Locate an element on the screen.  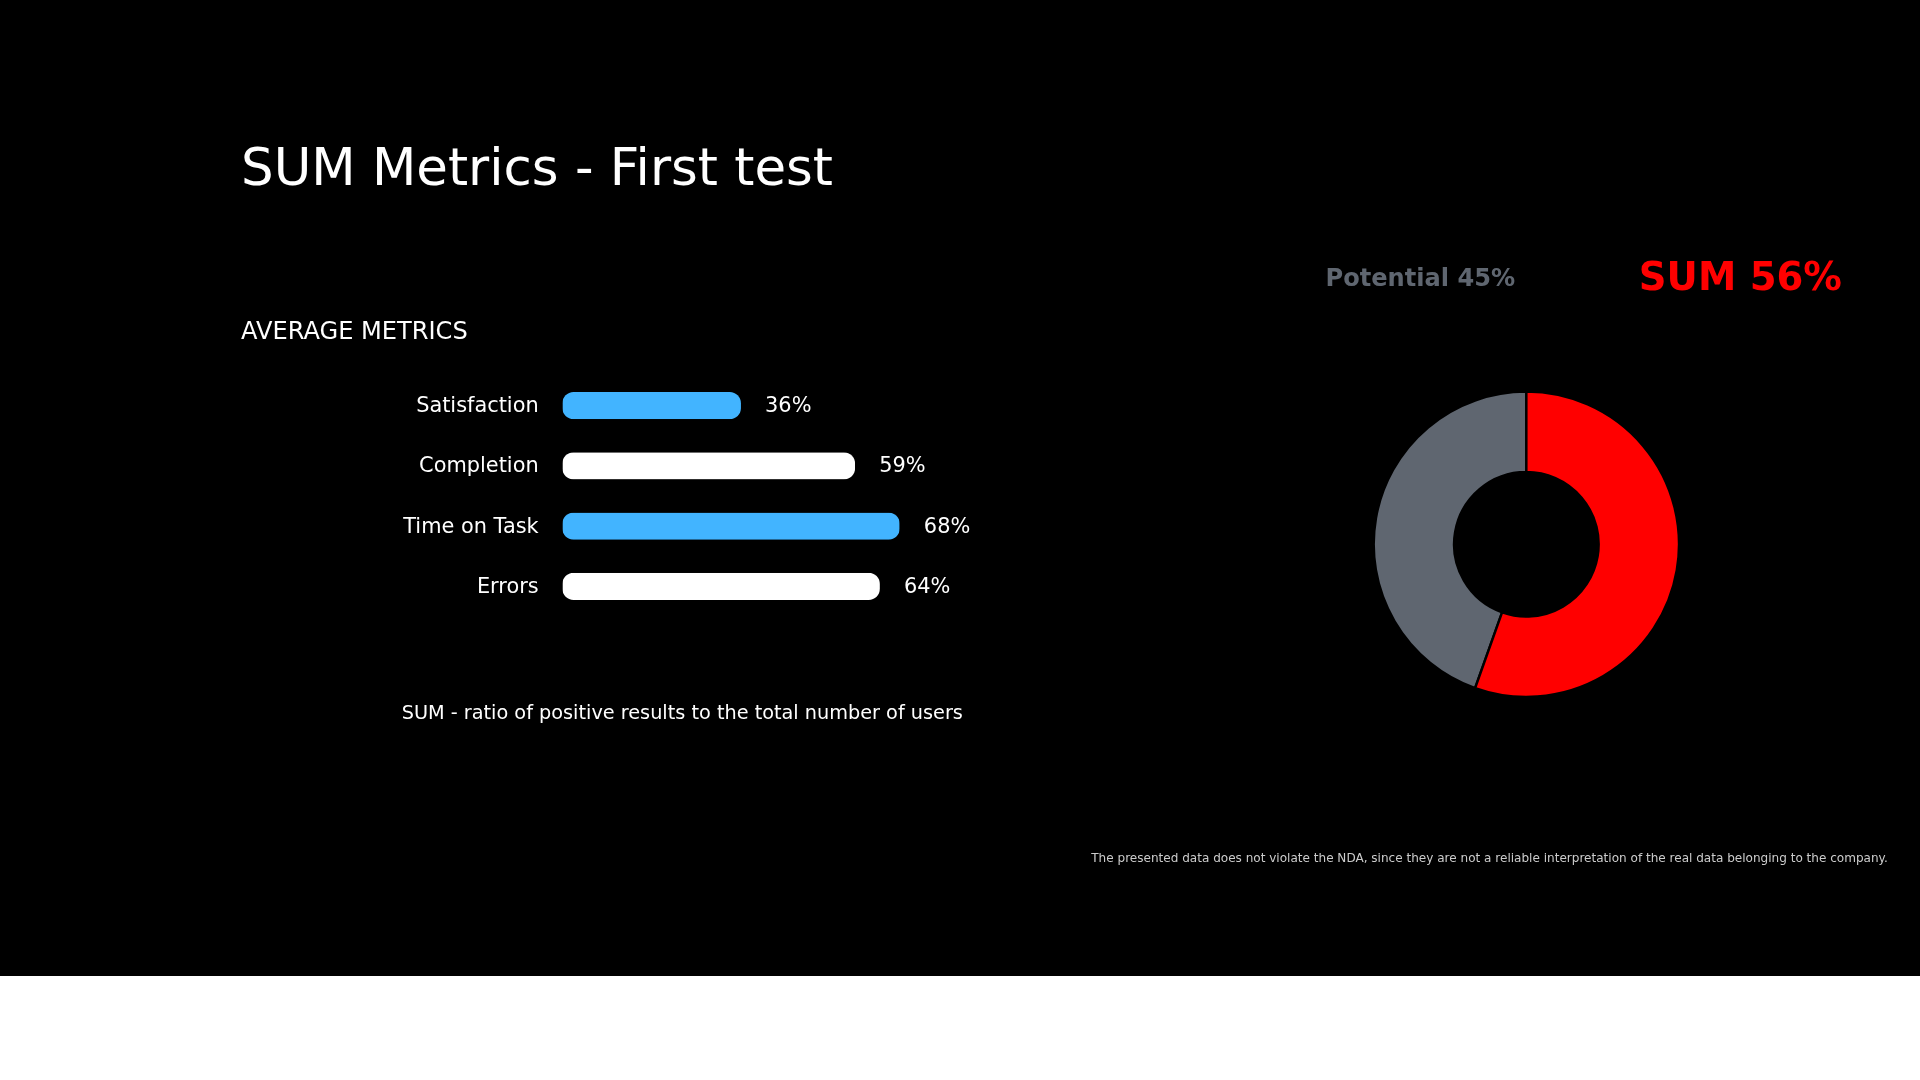
slice-label: SUM 56% is located at coordinates (1740, 277).